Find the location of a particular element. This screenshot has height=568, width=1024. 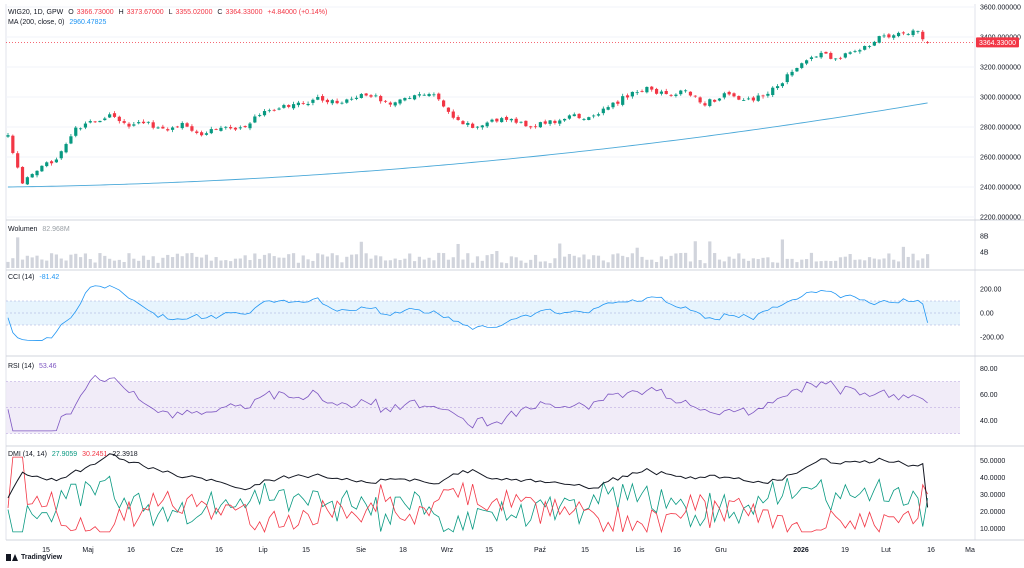

tradingview-logo: TradingView is located at coordinates (34, 557).